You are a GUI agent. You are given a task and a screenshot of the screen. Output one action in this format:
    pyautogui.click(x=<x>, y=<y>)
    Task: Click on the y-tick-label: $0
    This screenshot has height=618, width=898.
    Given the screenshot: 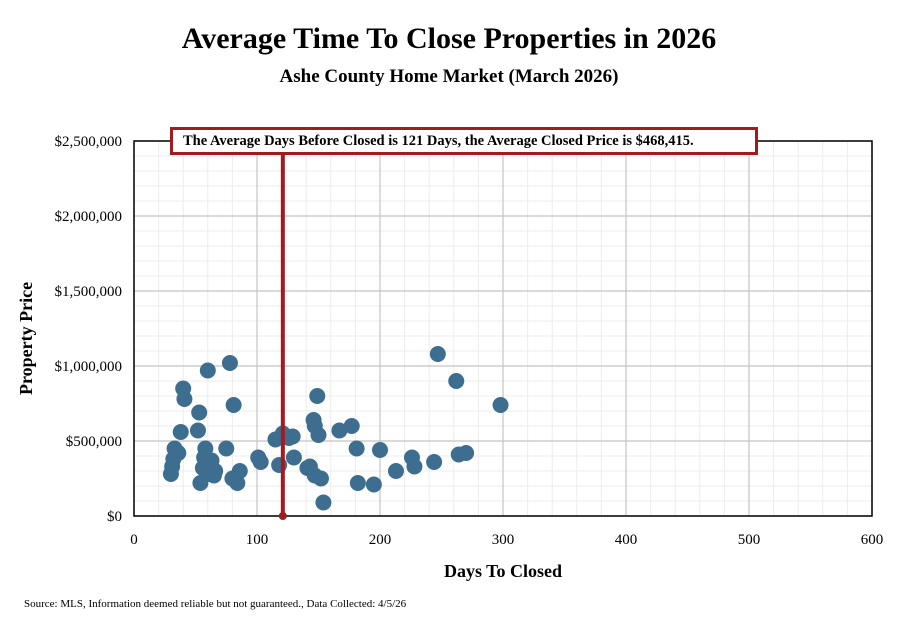 What is the action you would take?
    pyautogui.click(x=114, y=517)
    